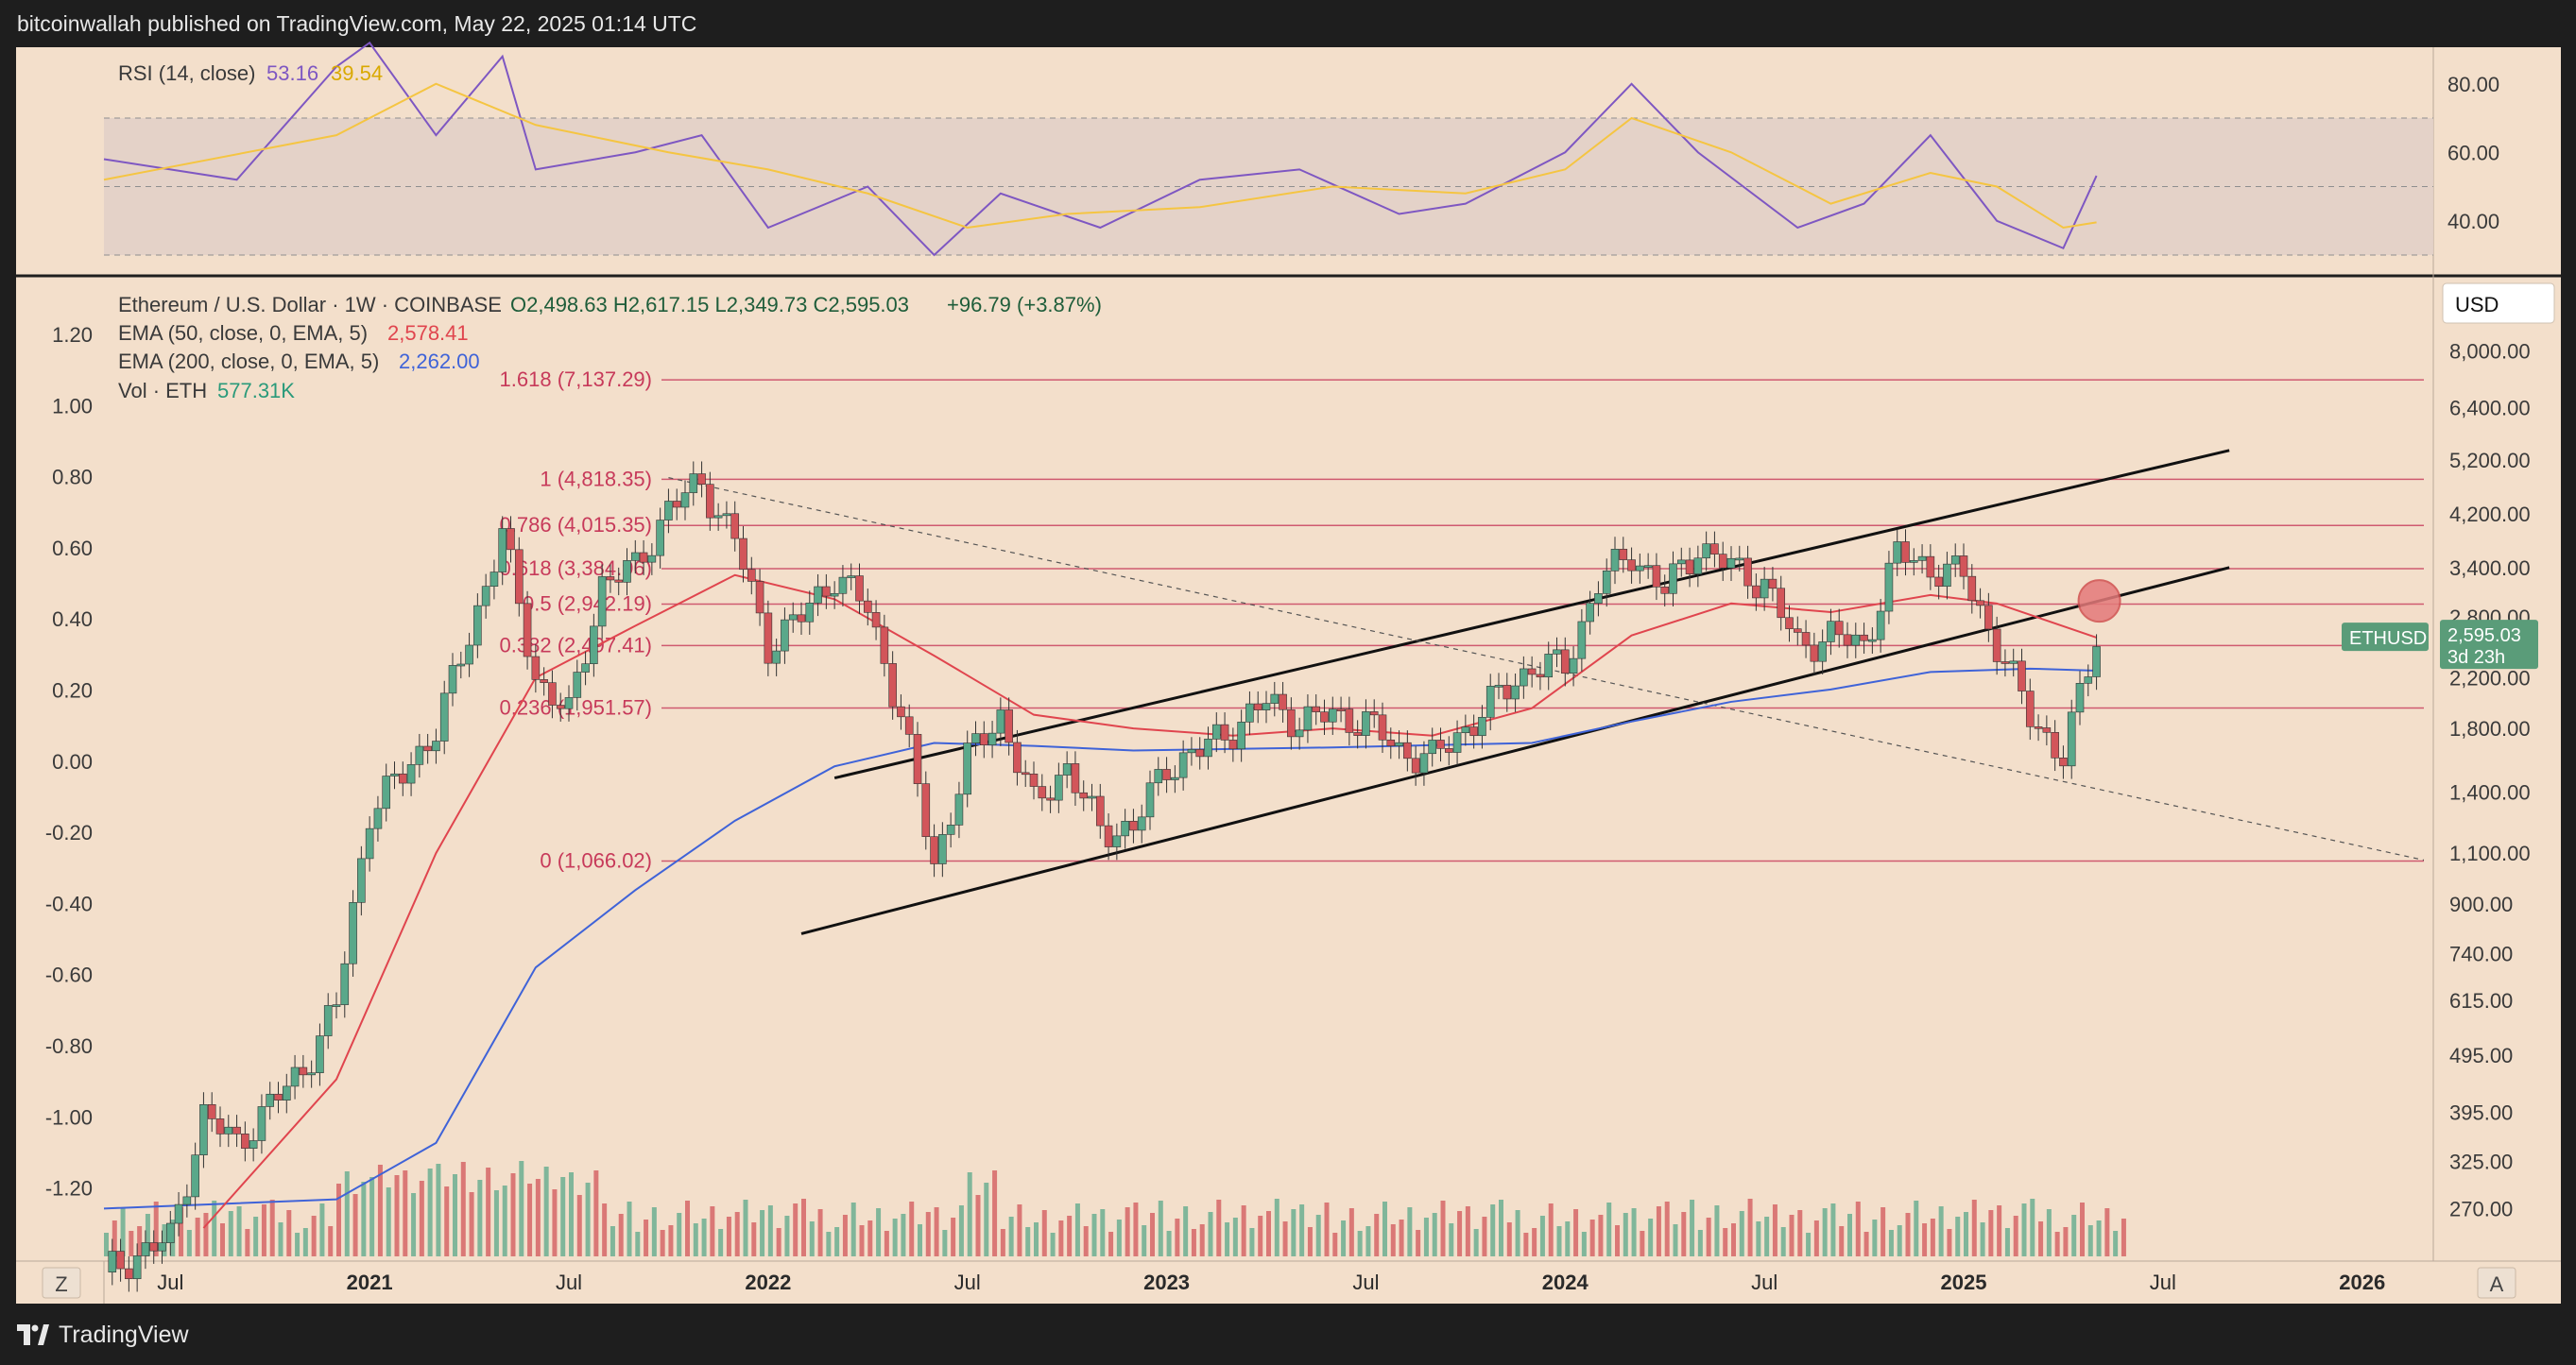 This screenshot has width=2576, height=1365. Describe the element at coordinates (2481, 1001) in the screenshot. I see `price-tick-label: 615.00` at that location.